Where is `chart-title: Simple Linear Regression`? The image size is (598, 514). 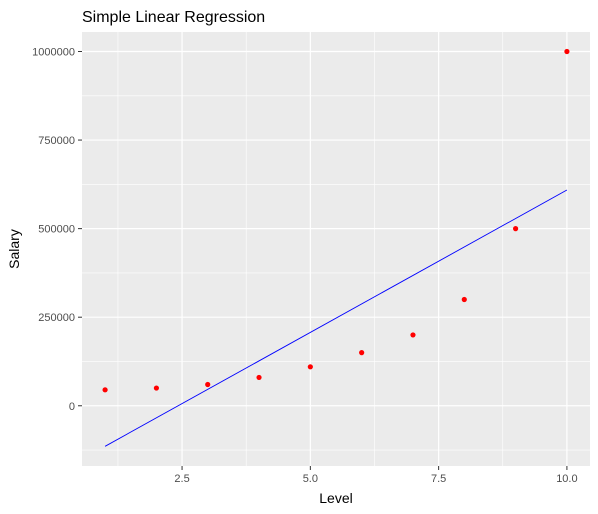 chart-title: Simple Linear Regression is located at coordinates (173, 17).